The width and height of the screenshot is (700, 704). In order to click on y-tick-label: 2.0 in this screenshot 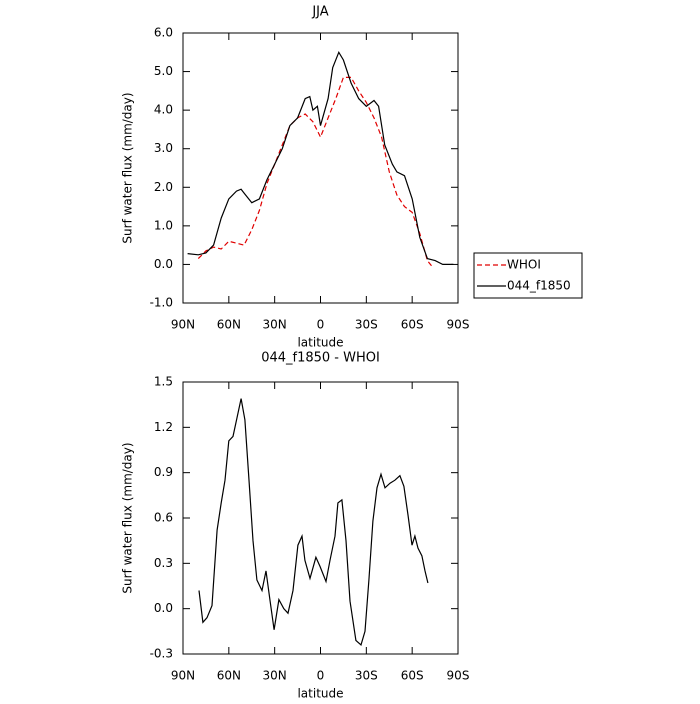, I will do `click(163, 187)`.